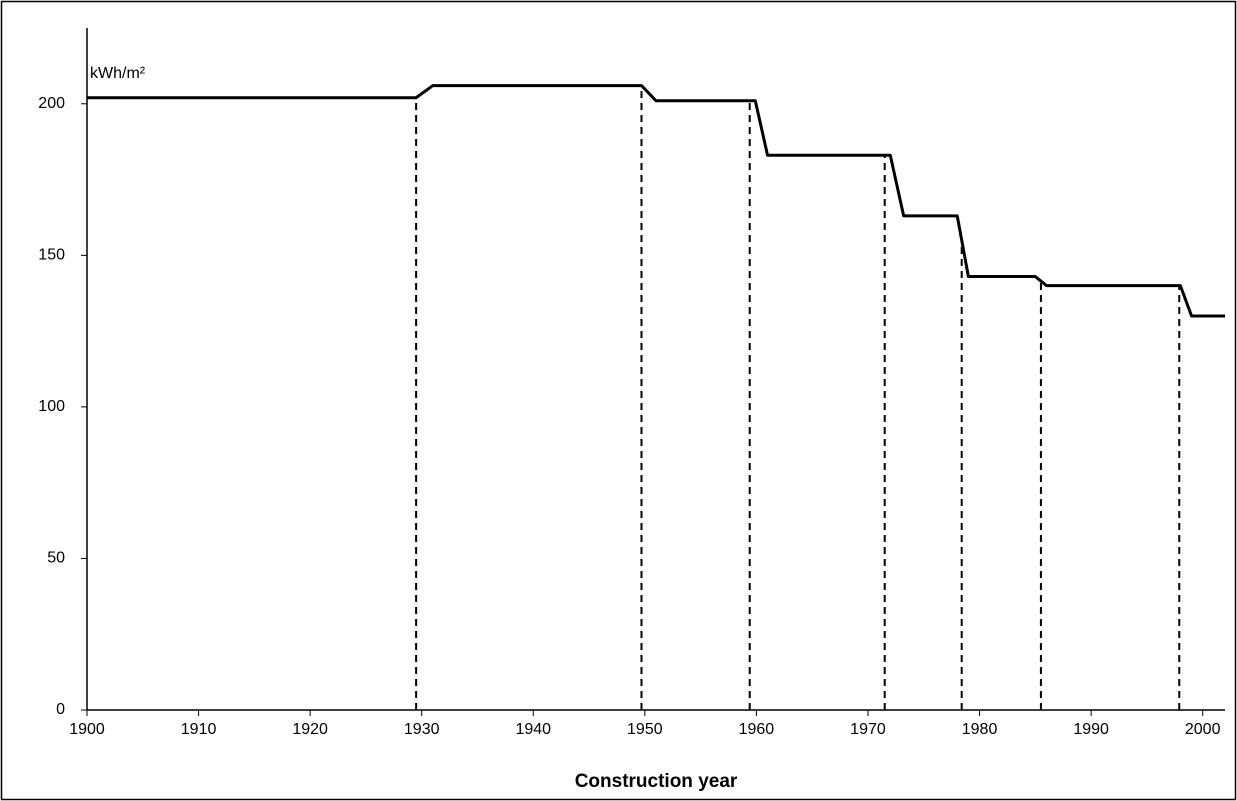 The width and height of the screenshot is (1237, 801). I want to click on x-tick-label: 2000, so click(1203, 729).